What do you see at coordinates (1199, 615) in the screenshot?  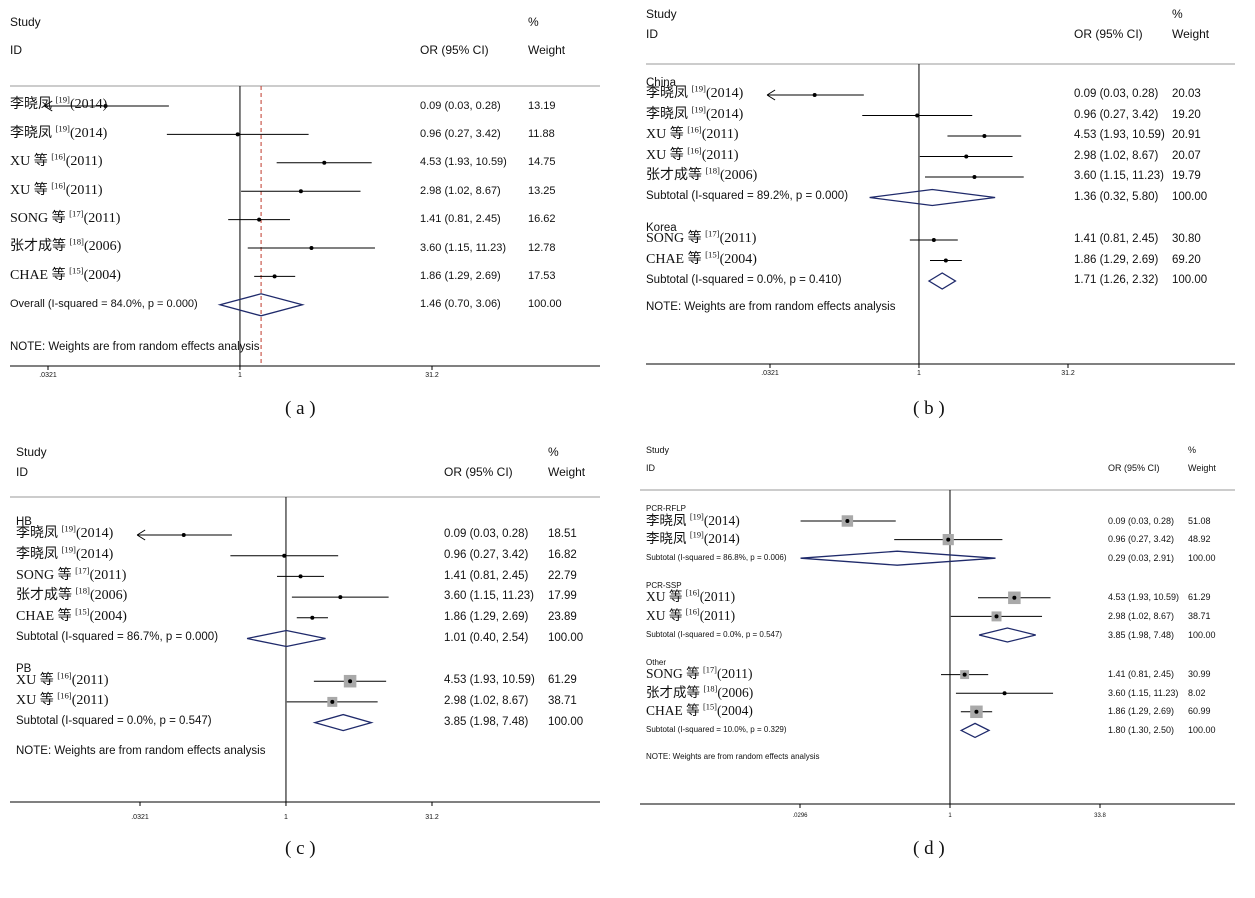 I see `study-weight: 38.71` at bounding box center [1199, 615].